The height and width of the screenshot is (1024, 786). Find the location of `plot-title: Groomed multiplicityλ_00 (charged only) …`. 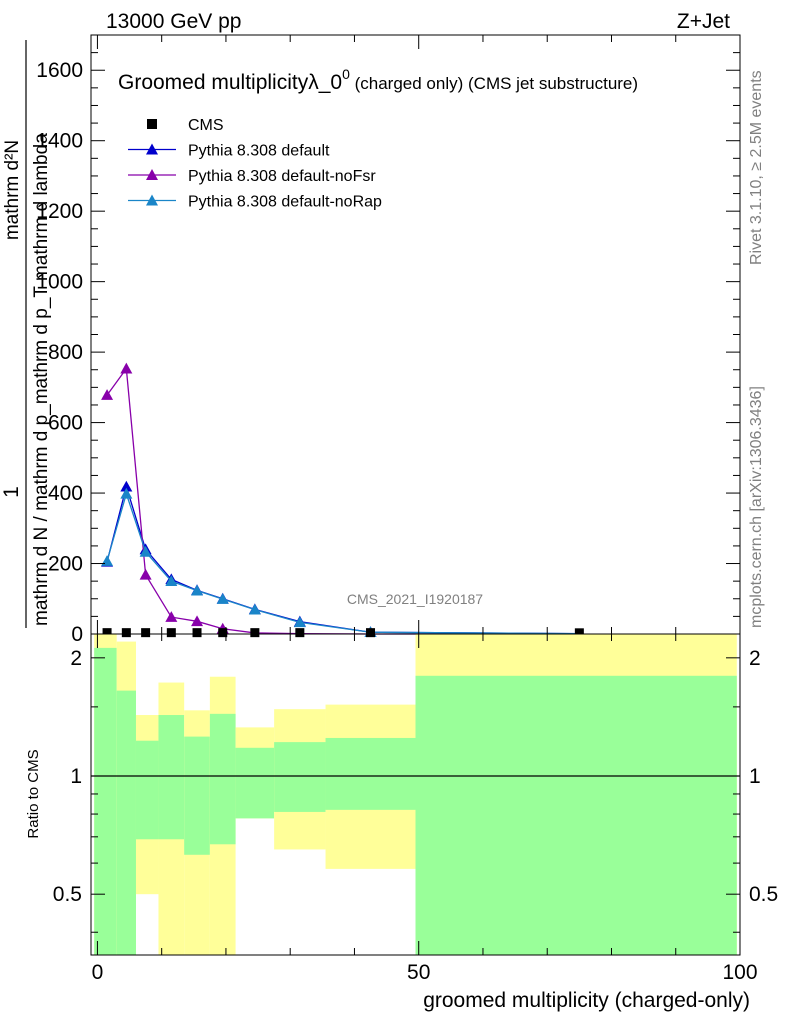

plot-title: Groomed multiplicityλ_00 (charged only) … is located at coordinates (378, 80).